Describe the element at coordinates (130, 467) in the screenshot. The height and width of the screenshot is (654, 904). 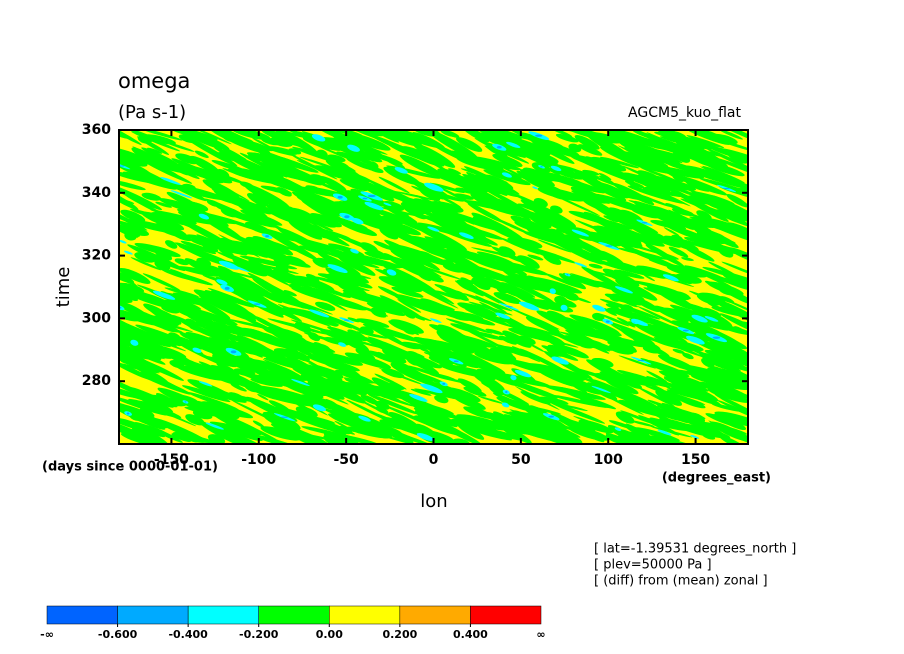
I see `y-units: (days since 0000-01-01)` at that location.